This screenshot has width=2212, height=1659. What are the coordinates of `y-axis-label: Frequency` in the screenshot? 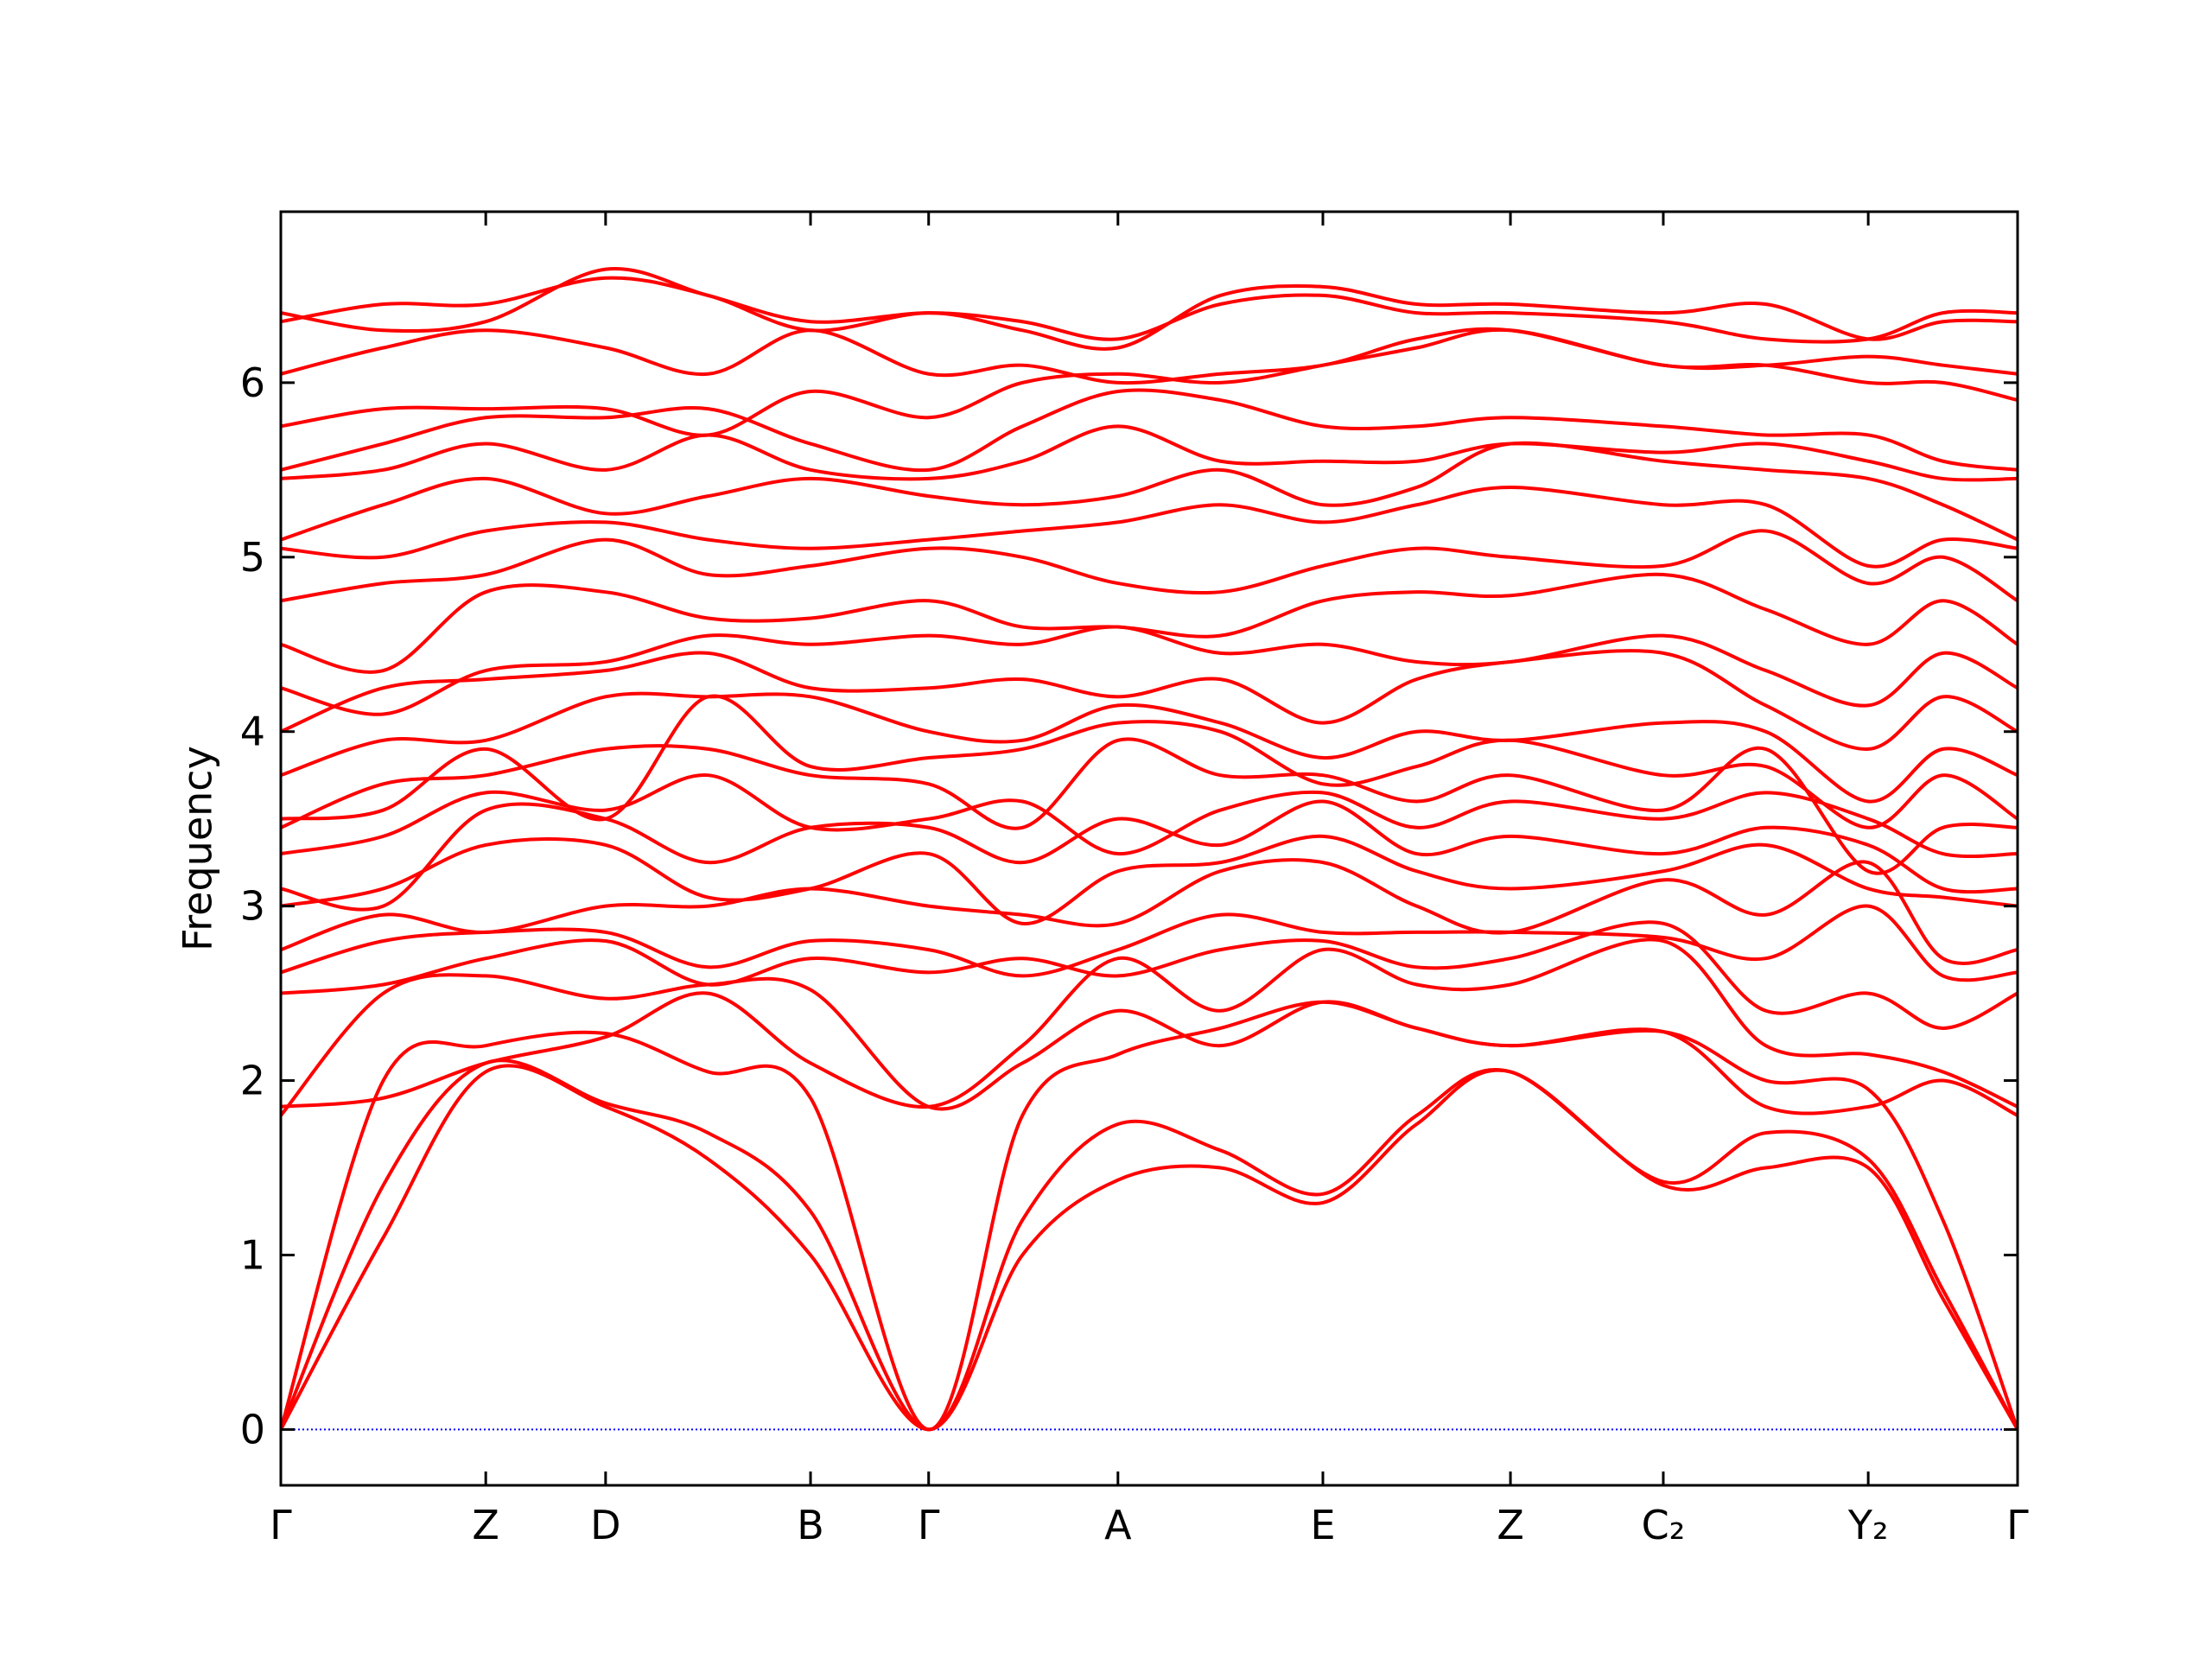 It's located at (198, 848).